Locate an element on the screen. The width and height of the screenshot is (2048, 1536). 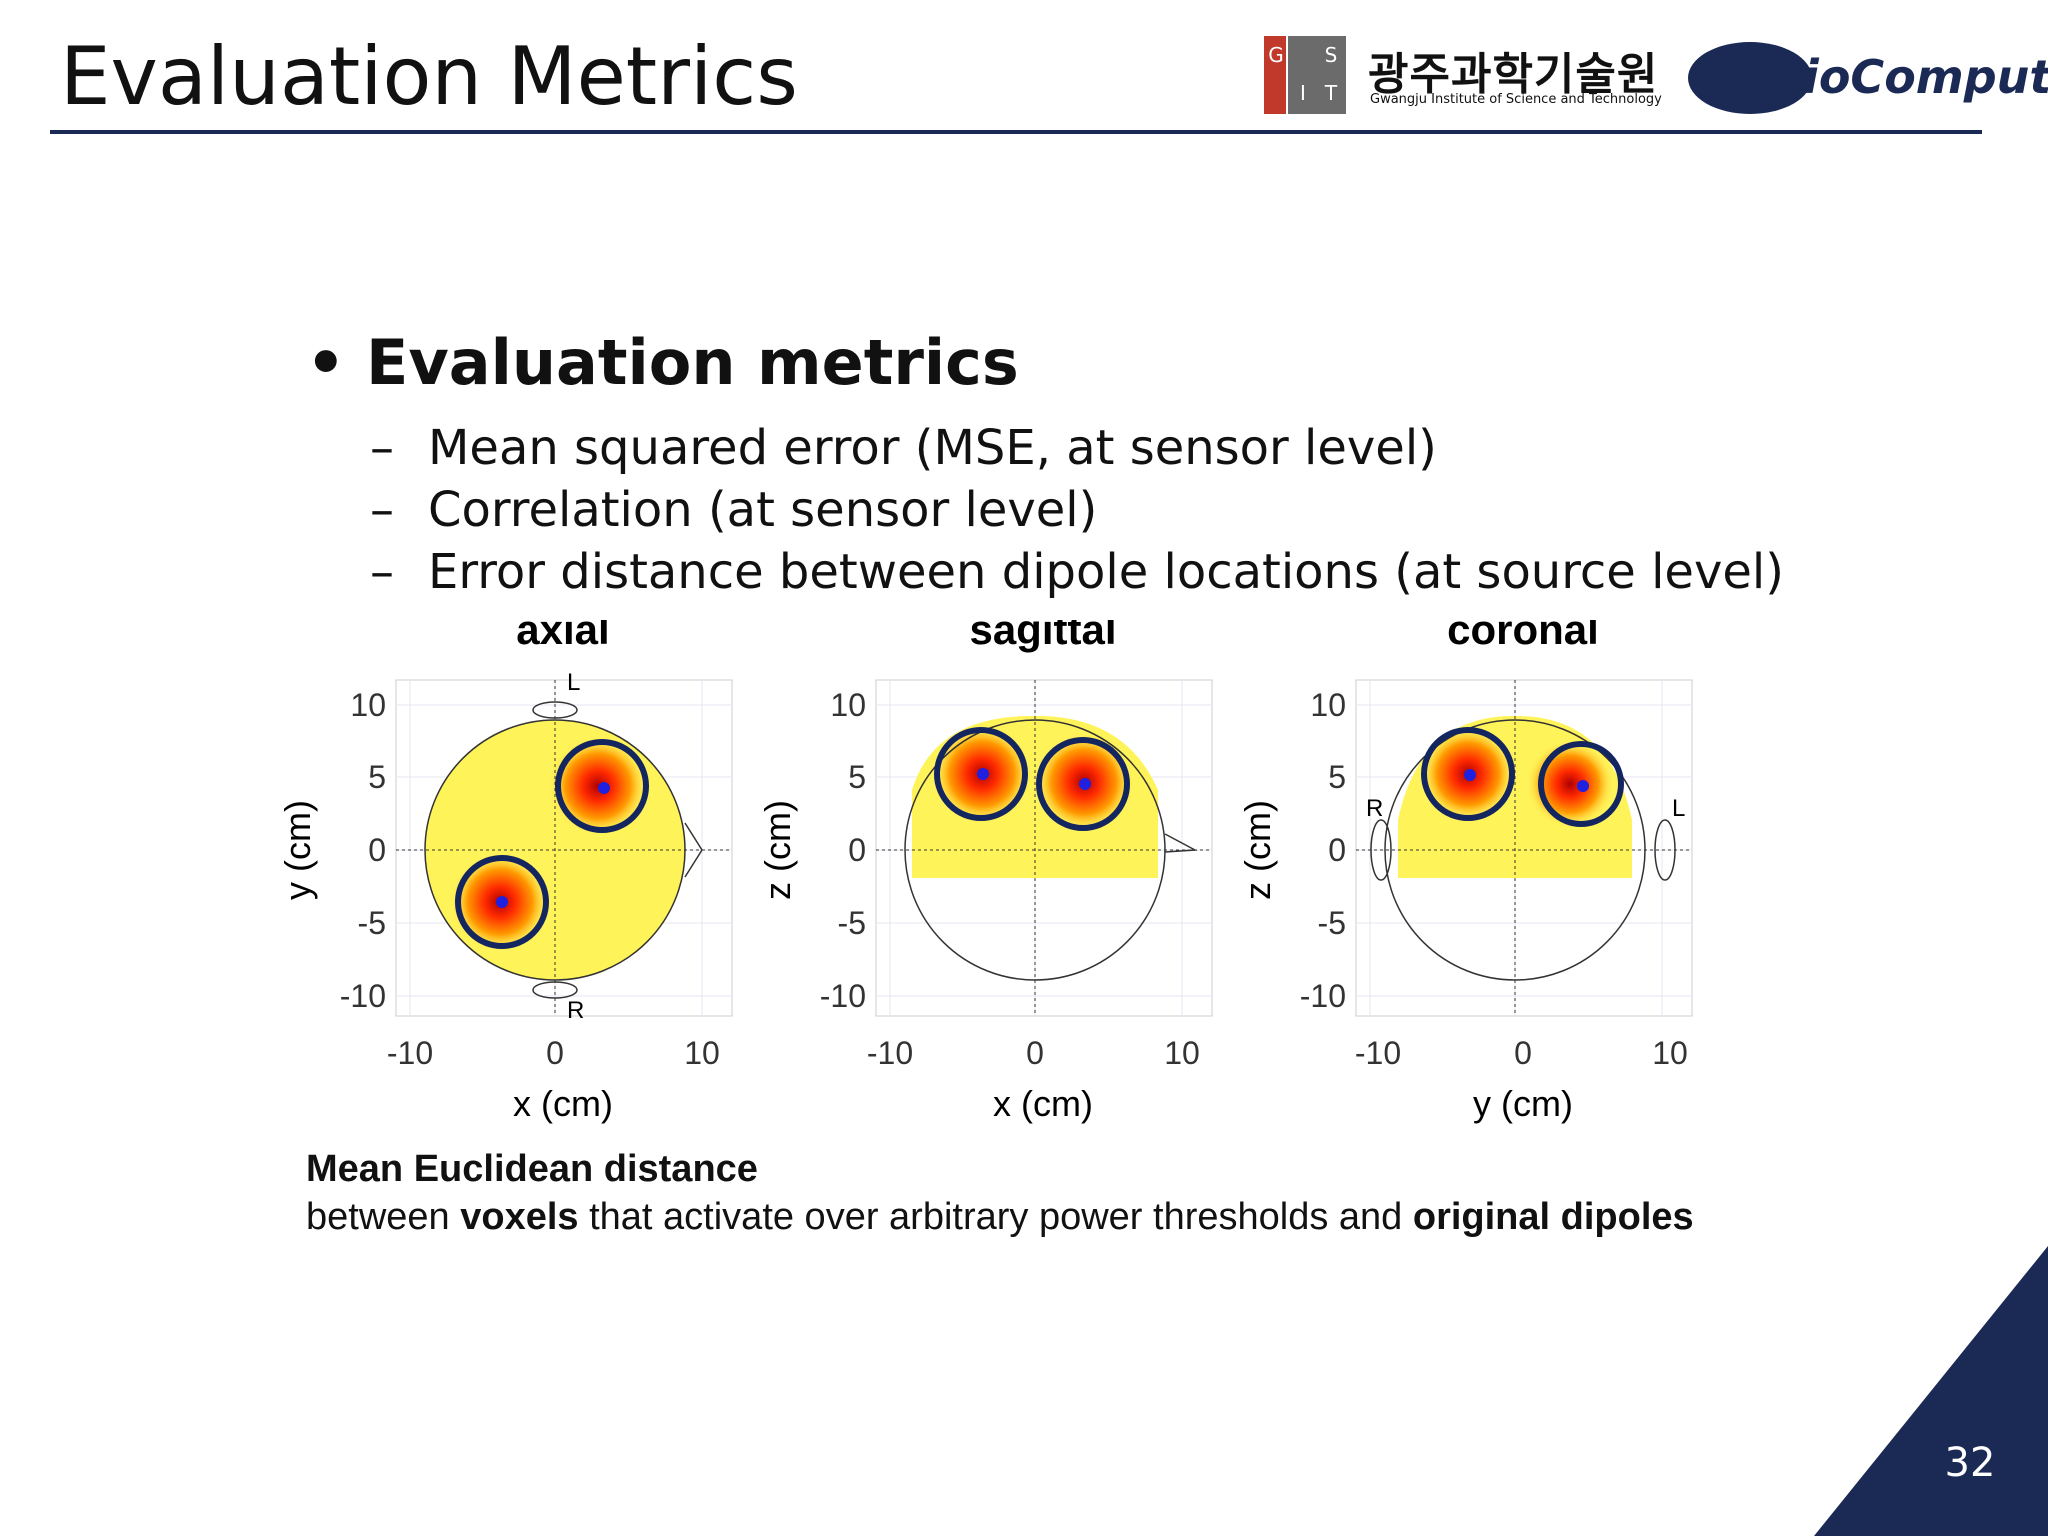
gist-letter-i: I is located at coordinates (1303, 93).